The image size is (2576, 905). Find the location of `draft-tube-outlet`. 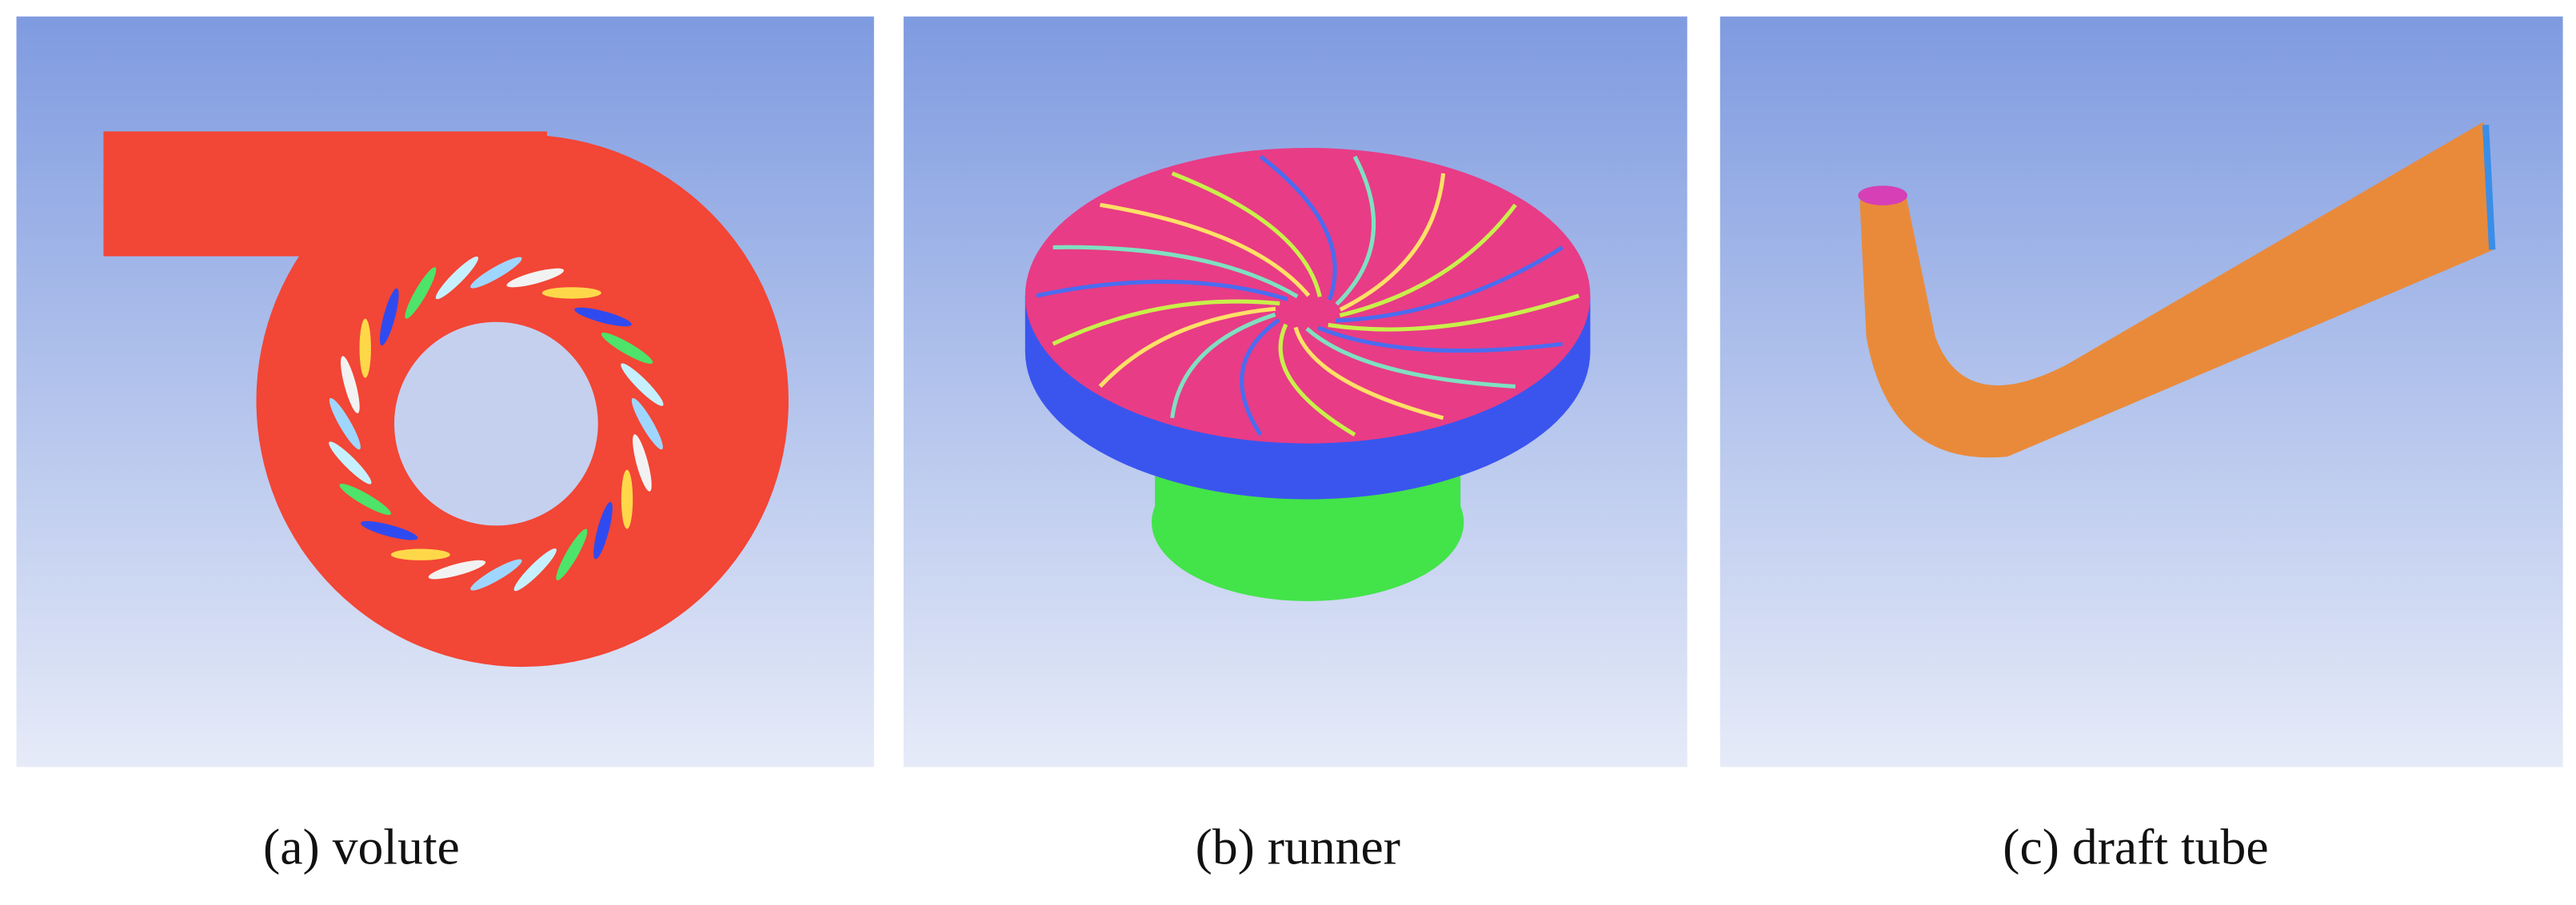

draft-tube-outlet is located at coordinates (2489, 187).